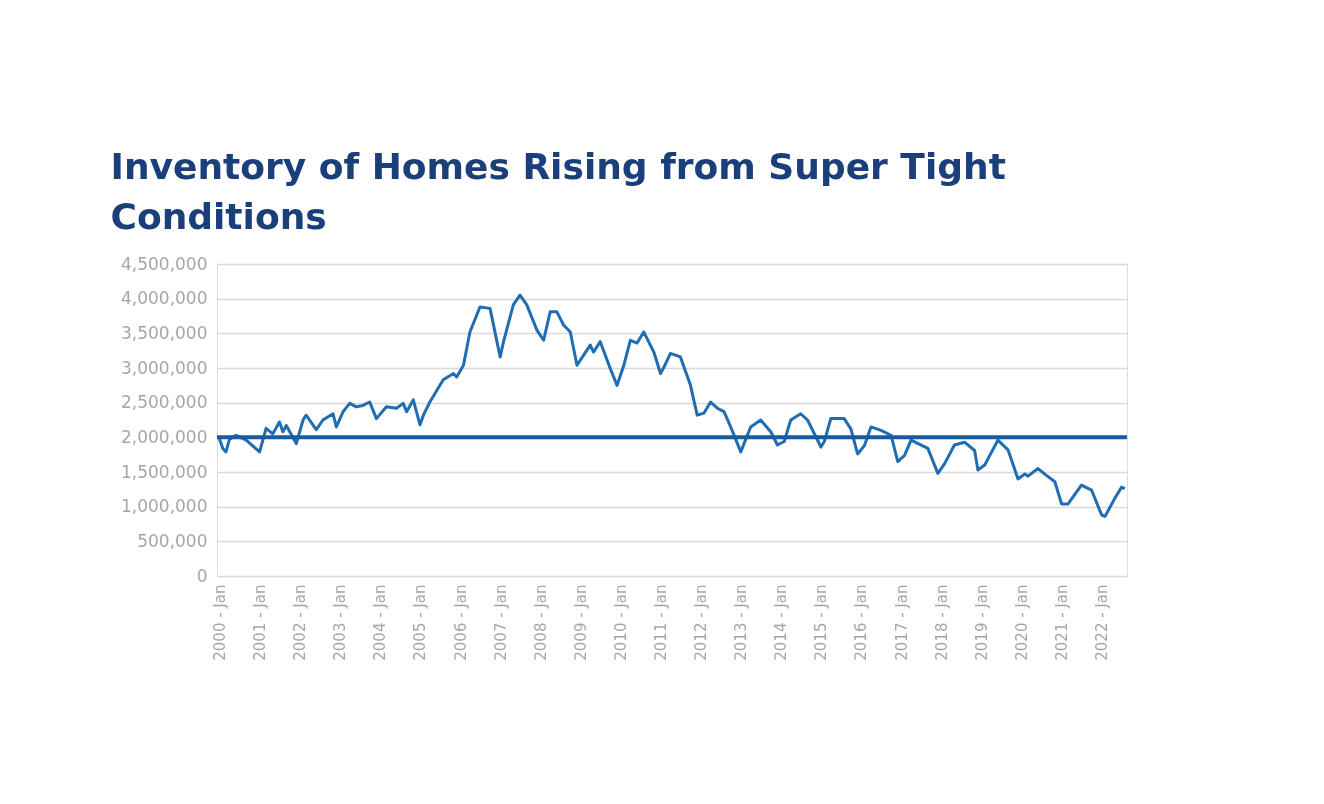 The image size is (1324, 804). I want to click on x-tick-label: 2015 - Jan, so click(821, 622).